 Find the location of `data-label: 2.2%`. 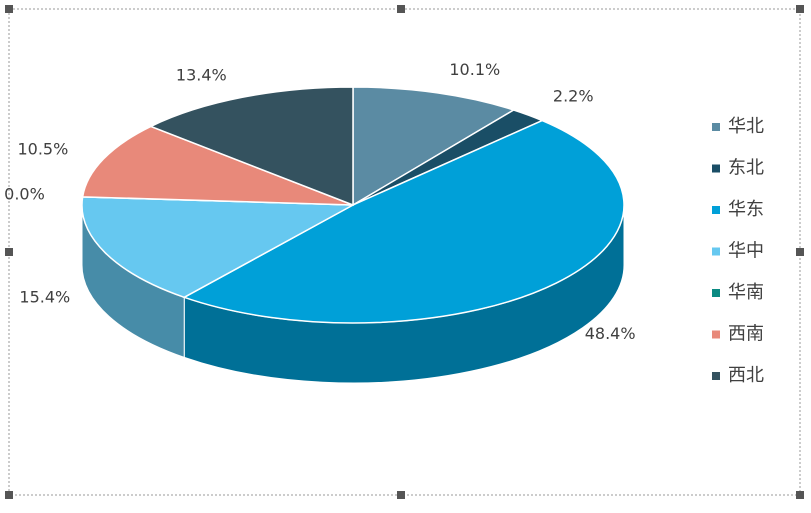

data-label: 2.2% is located at coordinates (573, 96).